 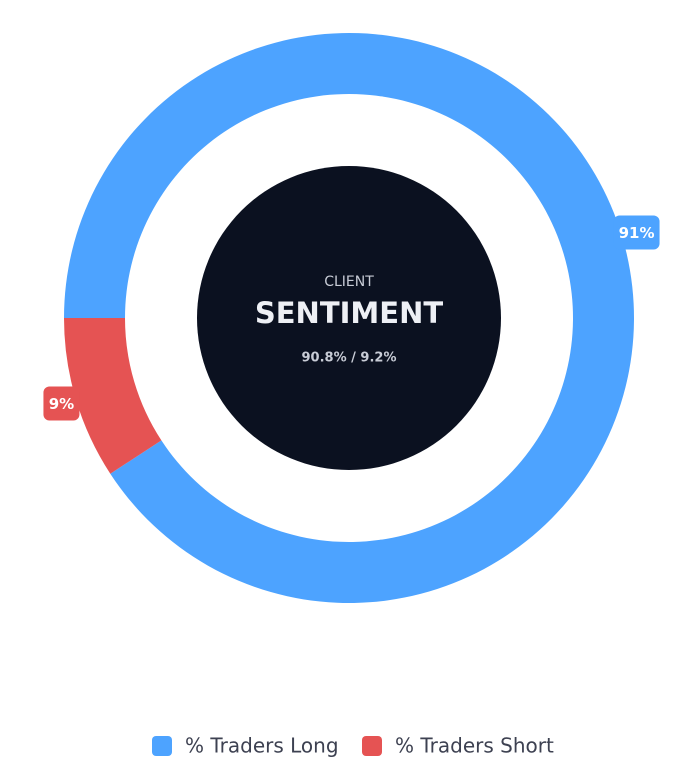 I want to click on donut-slice, so click(x=113, y=396).